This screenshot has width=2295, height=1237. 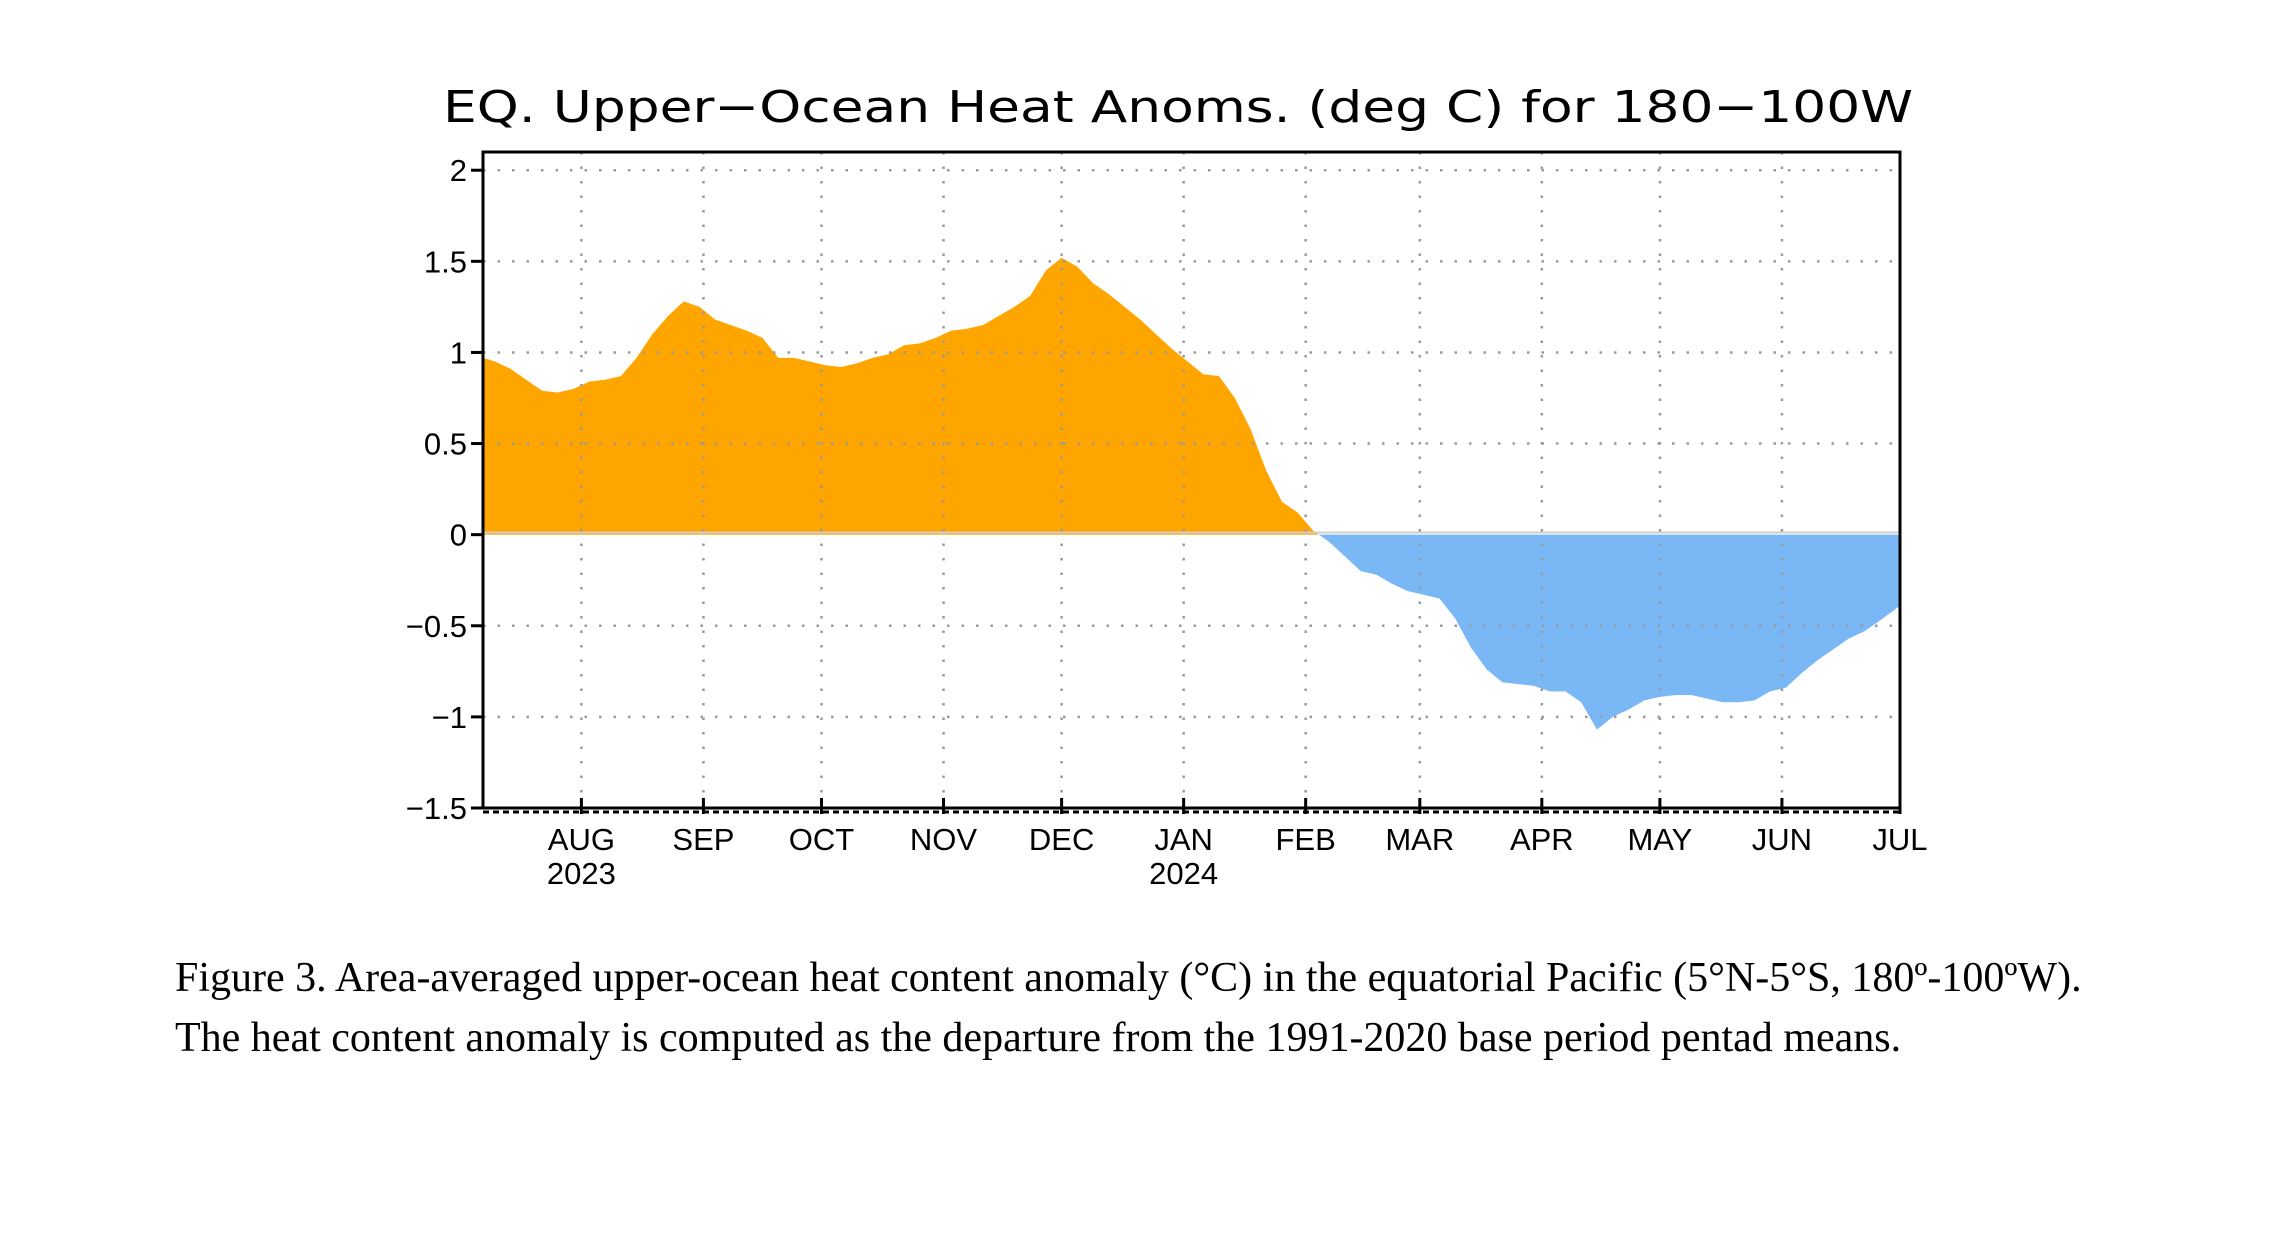 What do you see at coordinates (445, 261) in the screenshot?
I see `y-tick-label: 1.5` at bounding box center [445, 261].